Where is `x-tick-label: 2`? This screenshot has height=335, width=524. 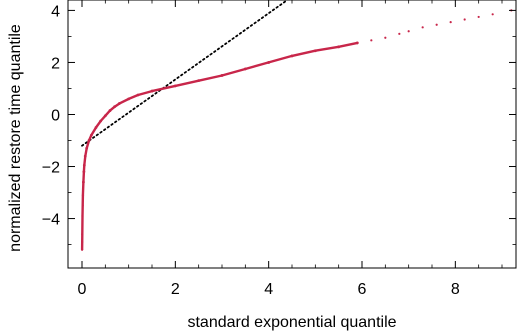
x-tick-label: 2 is located at coordinates (175, 289).